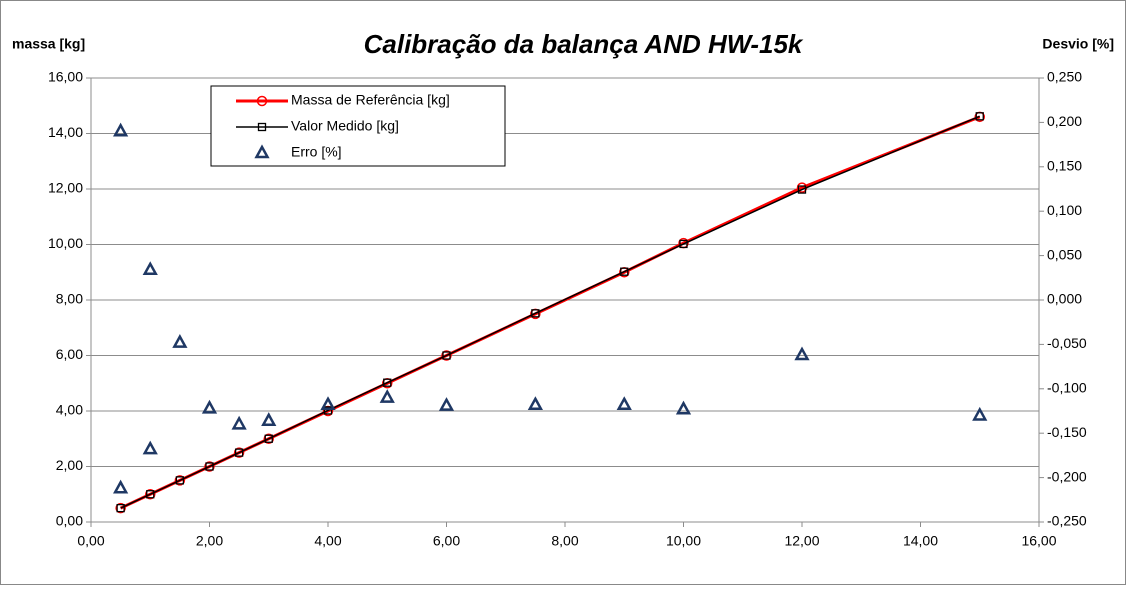 The width and height of the screenshot is (1126, 590). Describe the element at coordinates (69, 410) in the screenshot. I see `y-tick-label: 4,00` at that location.